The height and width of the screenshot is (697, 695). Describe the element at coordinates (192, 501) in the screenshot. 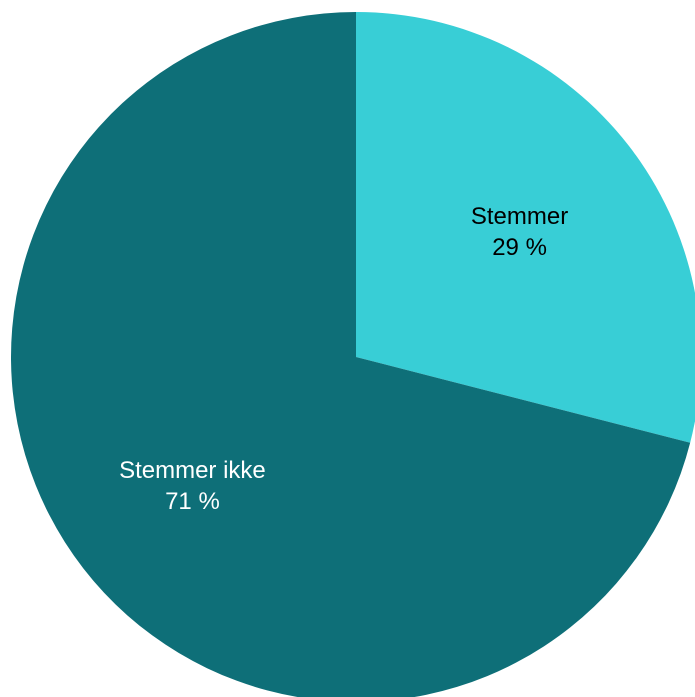

I see `slice-value-stemmer-ikke: 71 %` at that location.